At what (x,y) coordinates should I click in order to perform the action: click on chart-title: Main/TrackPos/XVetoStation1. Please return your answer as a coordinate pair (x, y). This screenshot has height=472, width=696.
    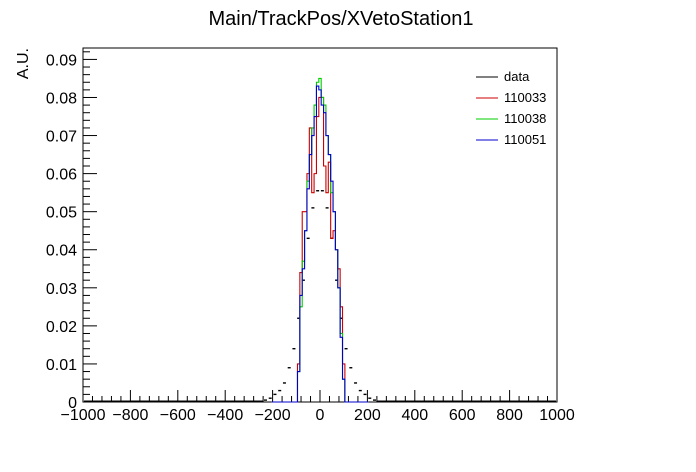
    Looking at the image, I should click on (341, 19).